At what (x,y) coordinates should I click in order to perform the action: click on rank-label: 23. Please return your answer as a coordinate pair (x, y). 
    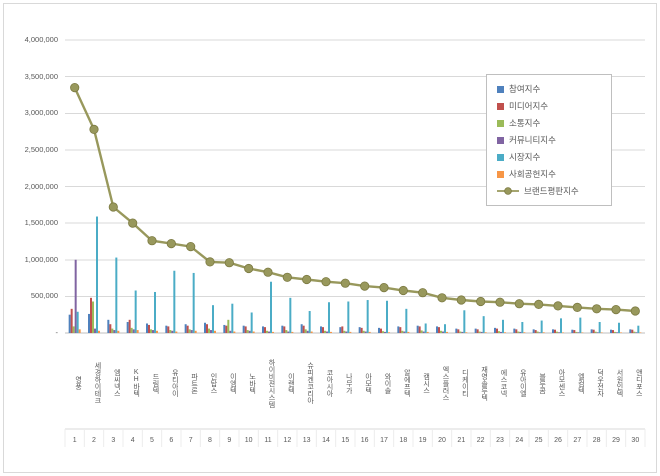
    Looking at the image, I should click on (500, 440).